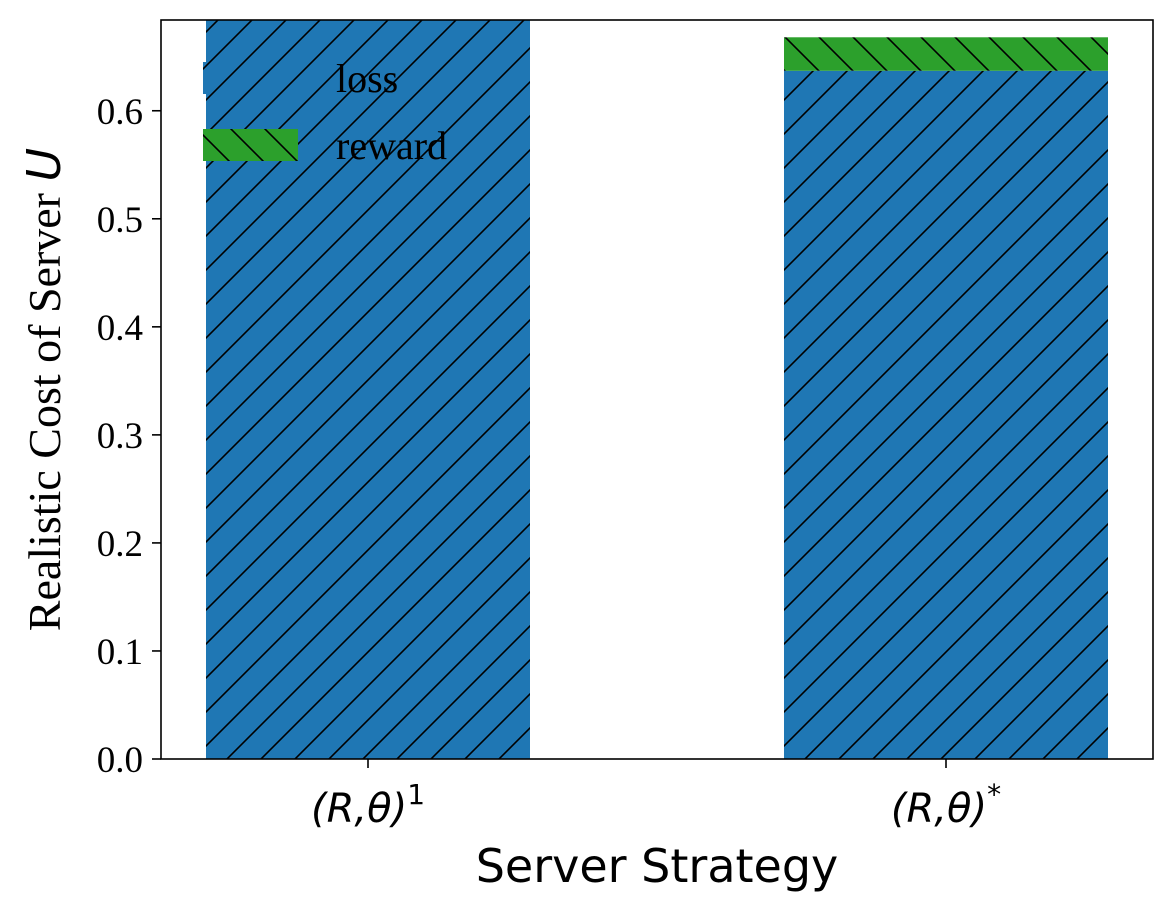 Image resolution: width=1172 pixels, height=917 pixels. Describe the element at coordinates (120, 652) in the screenshot. I see `y-tick-label: 0.1` at that location.